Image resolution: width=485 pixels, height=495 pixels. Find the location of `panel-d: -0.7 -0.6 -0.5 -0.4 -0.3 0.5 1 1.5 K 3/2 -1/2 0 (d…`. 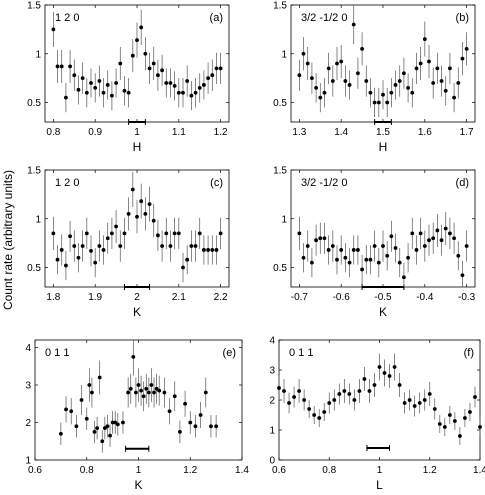

panel-d: -0.7 -0.6 -0.5 -0.4 -0.3 0.5 1 1.5 K 3/2 -1/2 0 (d… is located at coordinates (374, 243).